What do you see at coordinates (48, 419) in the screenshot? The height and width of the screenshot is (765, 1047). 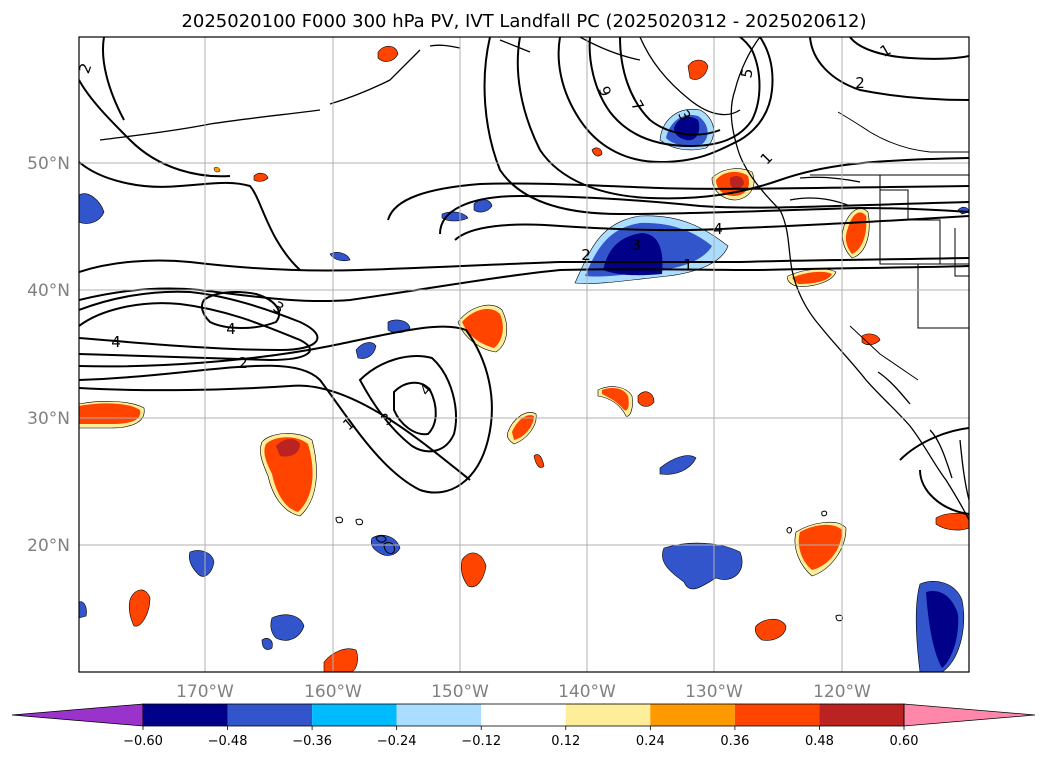 I see `lat-label-30n: 30°N` at bounding box center [48, 419].